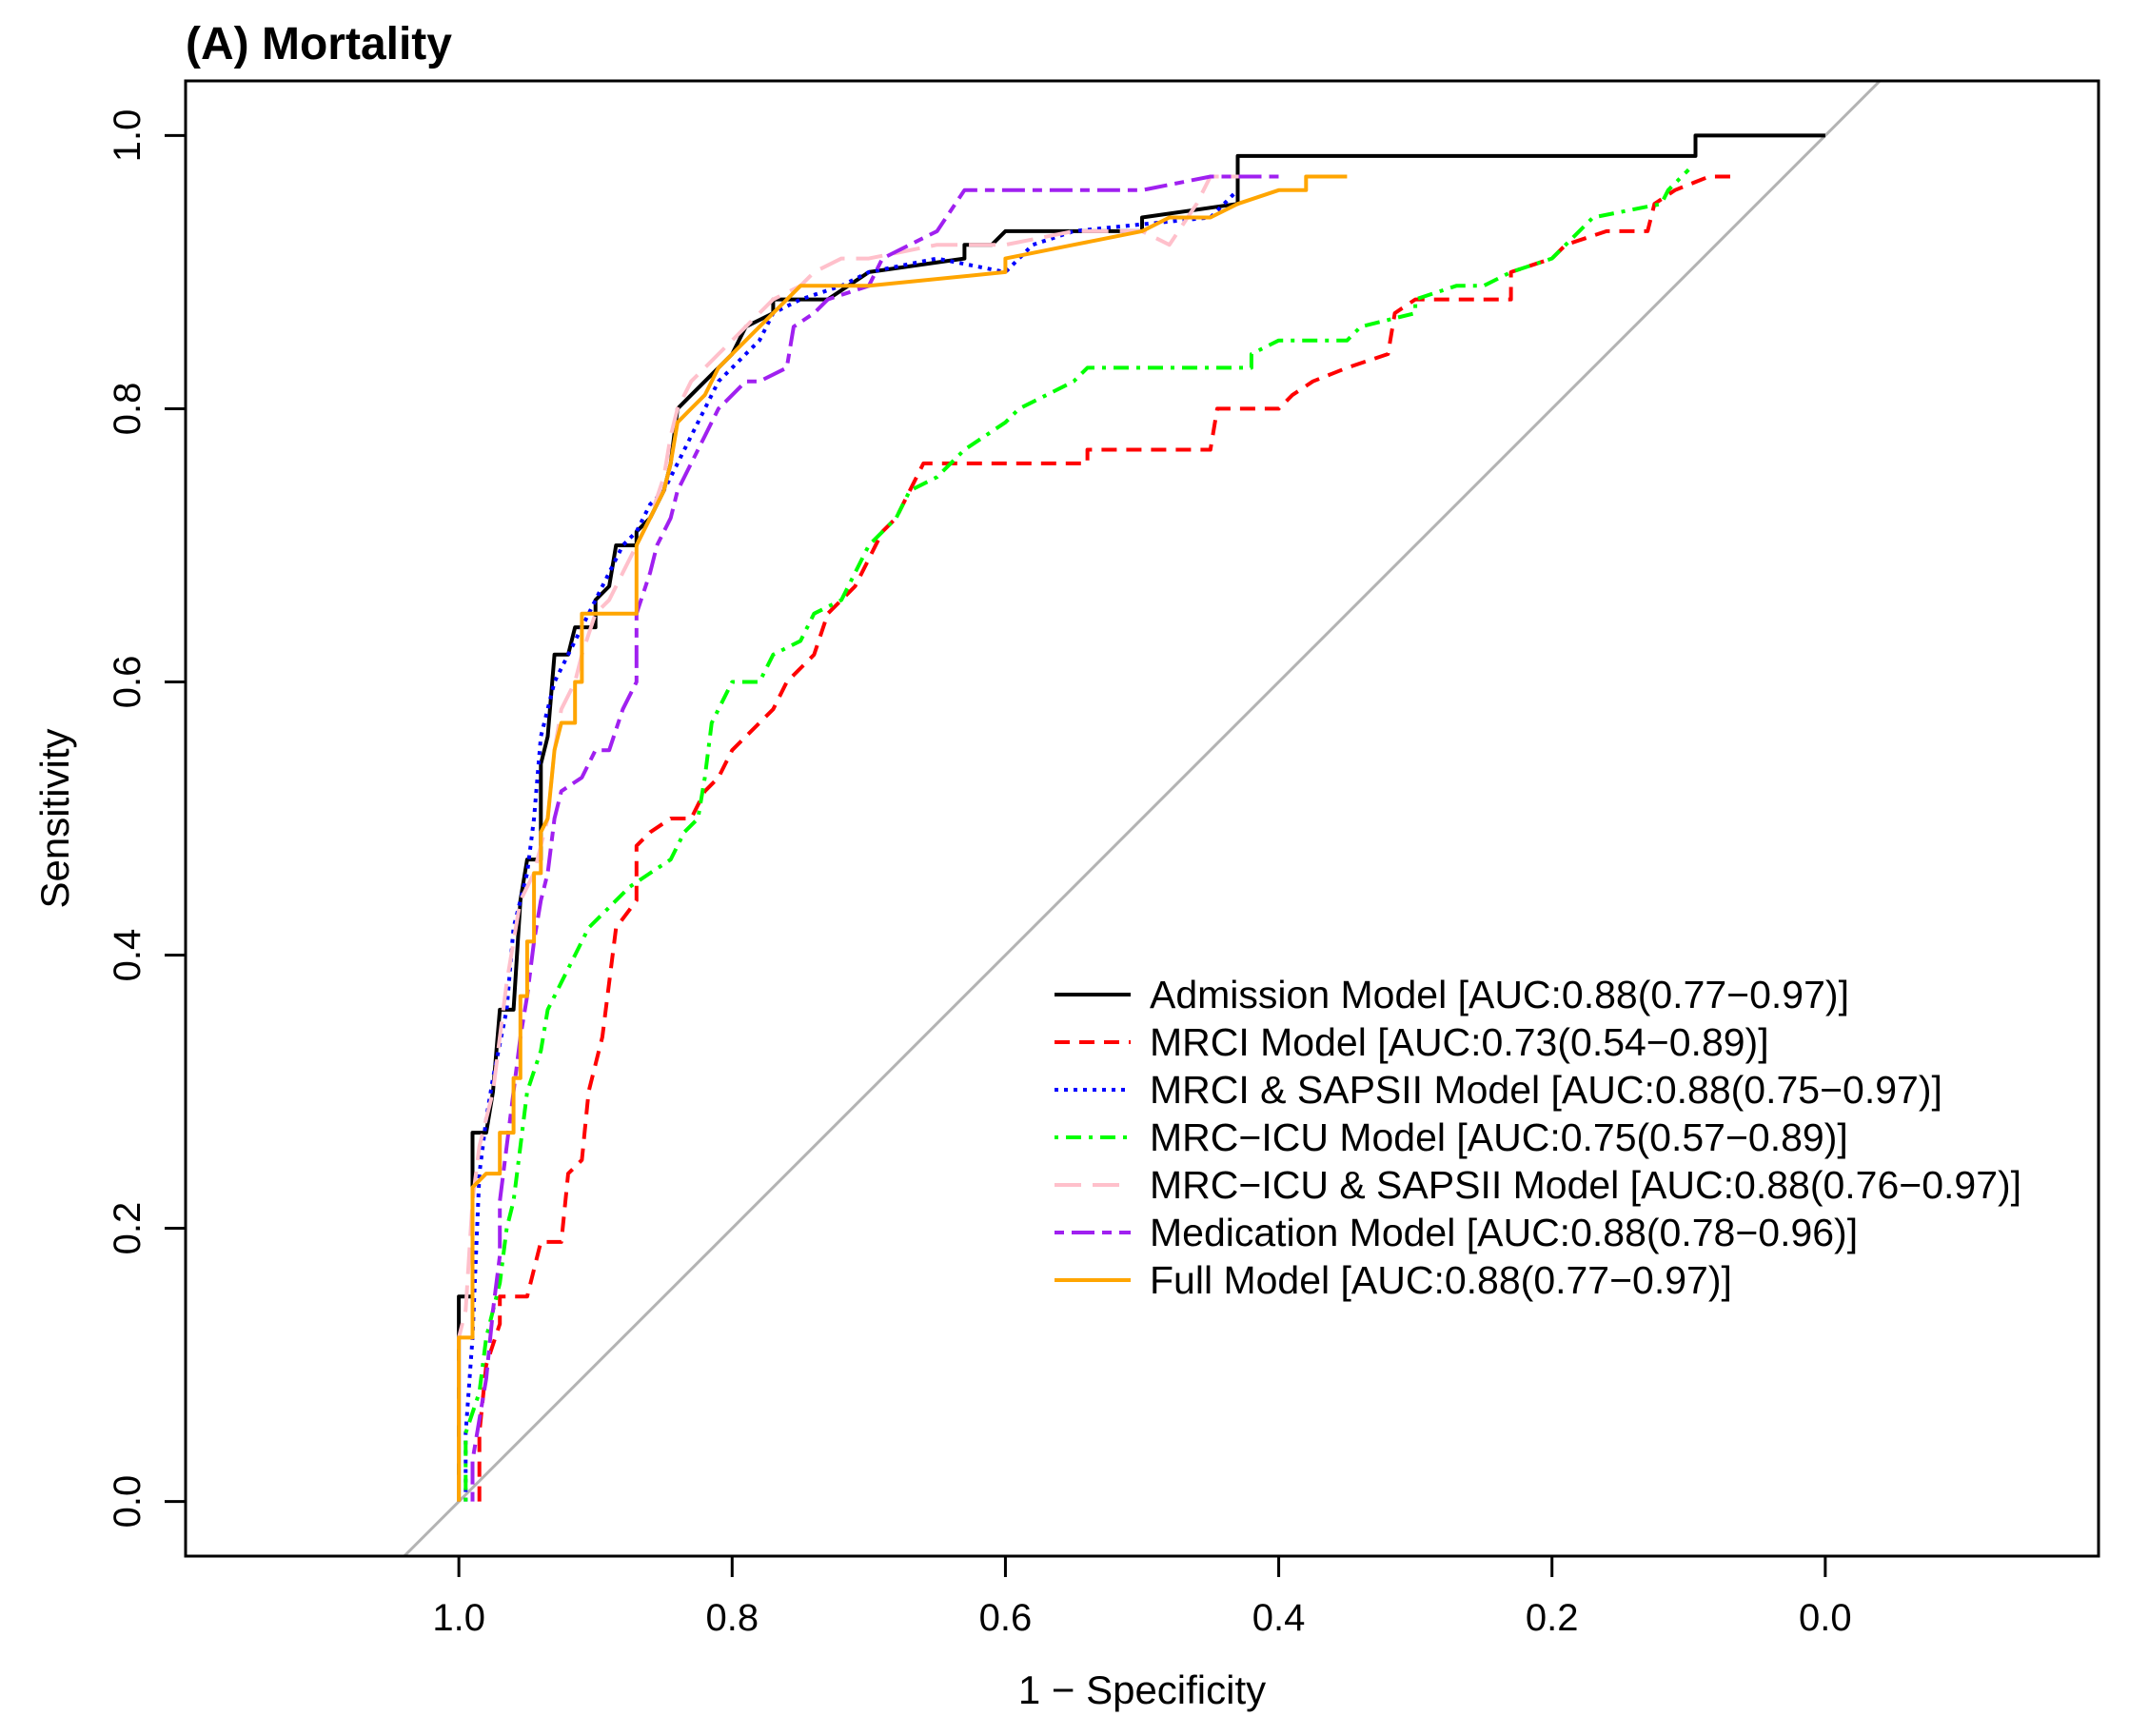  What do you see at coordinates (1459, 1042) in the screenshot?
I see `legend-label: MRCI Model [AUC:0.73(0.54−0.89)]` at bounding box center [1459, 1042].